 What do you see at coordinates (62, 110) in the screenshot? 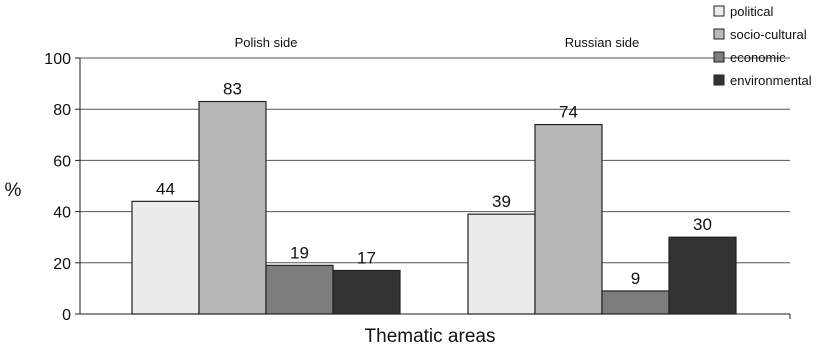
I see `y-tick-label: 80` at bounding box center [62, 110].